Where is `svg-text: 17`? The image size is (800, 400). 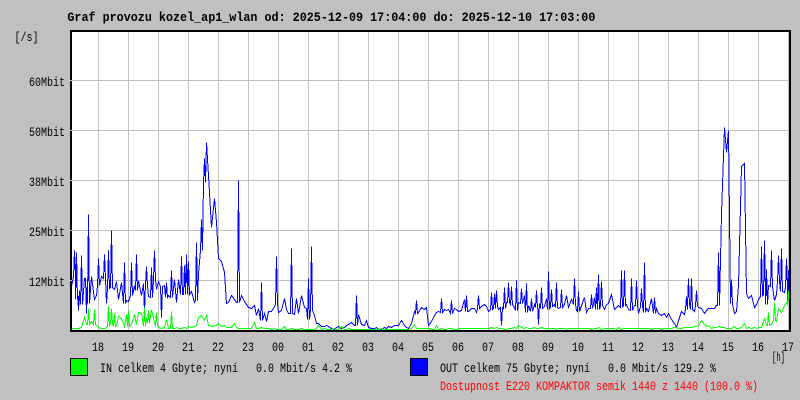
svg-text: 17 is located at coordinates (788, 348).